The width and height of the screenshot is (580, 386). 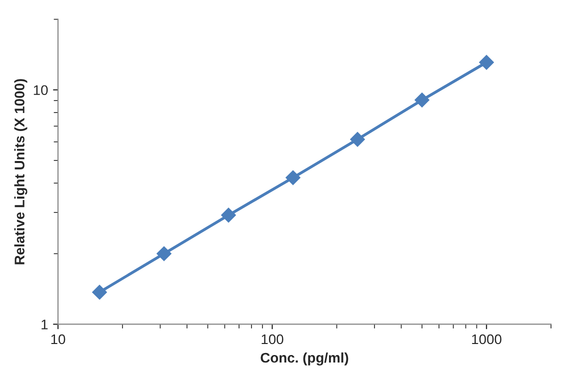 I want to click on x-tick-label: 100, so click(x=273, y=339).